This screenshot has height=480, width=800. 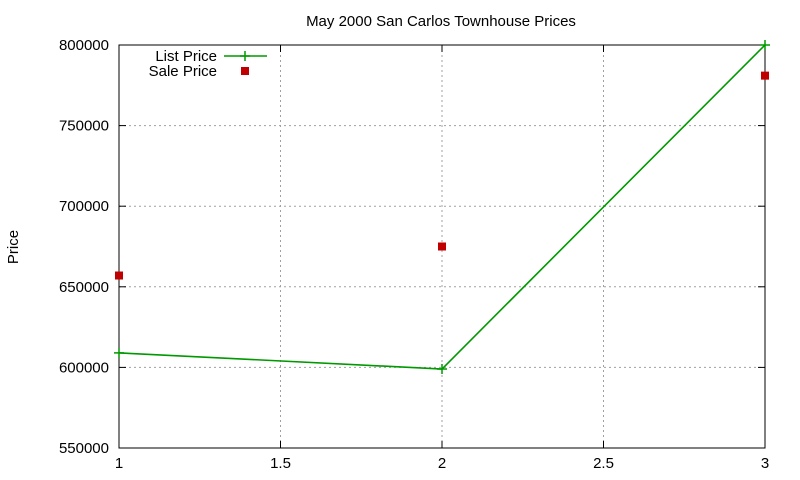 What do you see at coordinates (84, 45) in the screenshot?
I see `y-tick-label: 800000` at bounding box center [84, 45].